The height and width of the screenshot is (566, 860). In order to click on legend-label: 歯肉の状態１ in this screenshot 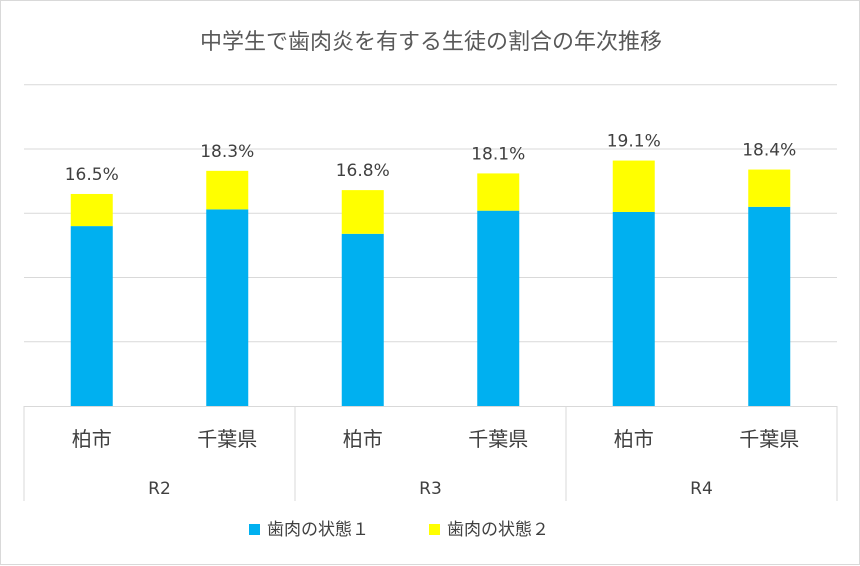, I will do `click(318, 530)`.